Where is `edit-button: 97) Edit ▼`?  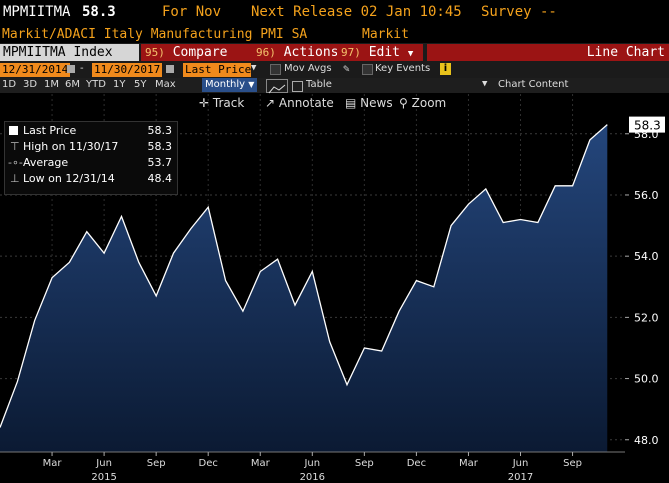
edit-button: 97) Edit ▼ is located at coordinates (380, 52).